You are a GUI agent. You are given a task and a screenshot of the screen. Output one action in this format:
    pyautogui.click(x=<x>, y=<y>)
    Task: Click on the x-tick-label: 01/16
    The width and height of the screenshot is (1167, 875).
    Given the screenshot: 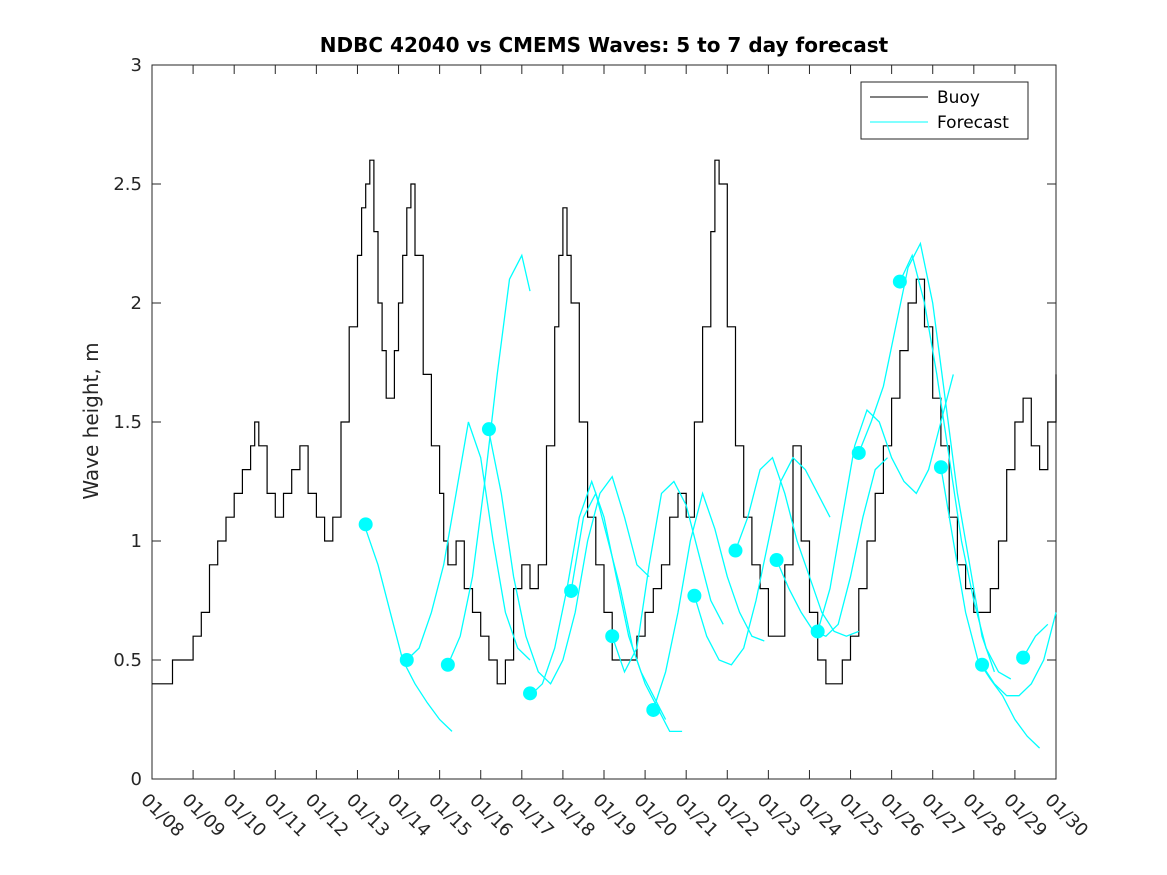 What is the action you would take?
    pyautogui.click(x=491, y=816)
    